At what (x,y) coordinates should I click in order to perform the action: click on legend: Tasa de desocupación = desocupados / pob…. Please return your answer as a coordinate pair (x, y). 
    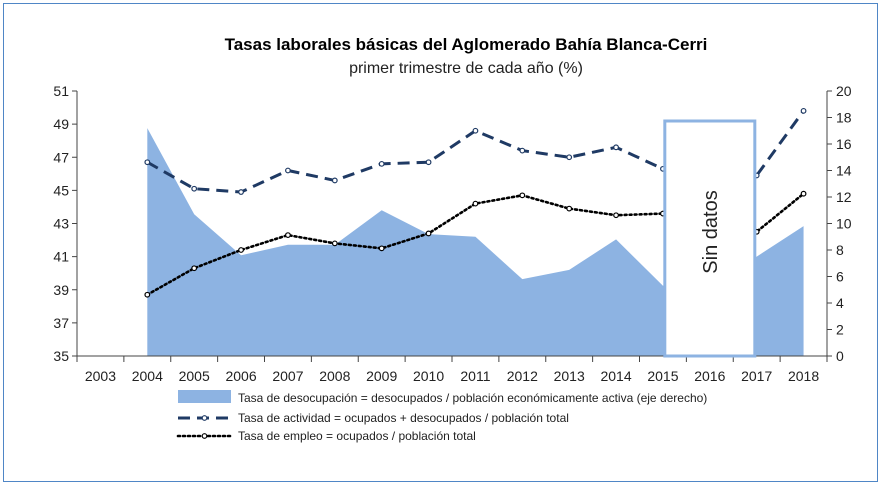
    Looking at the image, I should click on (441, 416).